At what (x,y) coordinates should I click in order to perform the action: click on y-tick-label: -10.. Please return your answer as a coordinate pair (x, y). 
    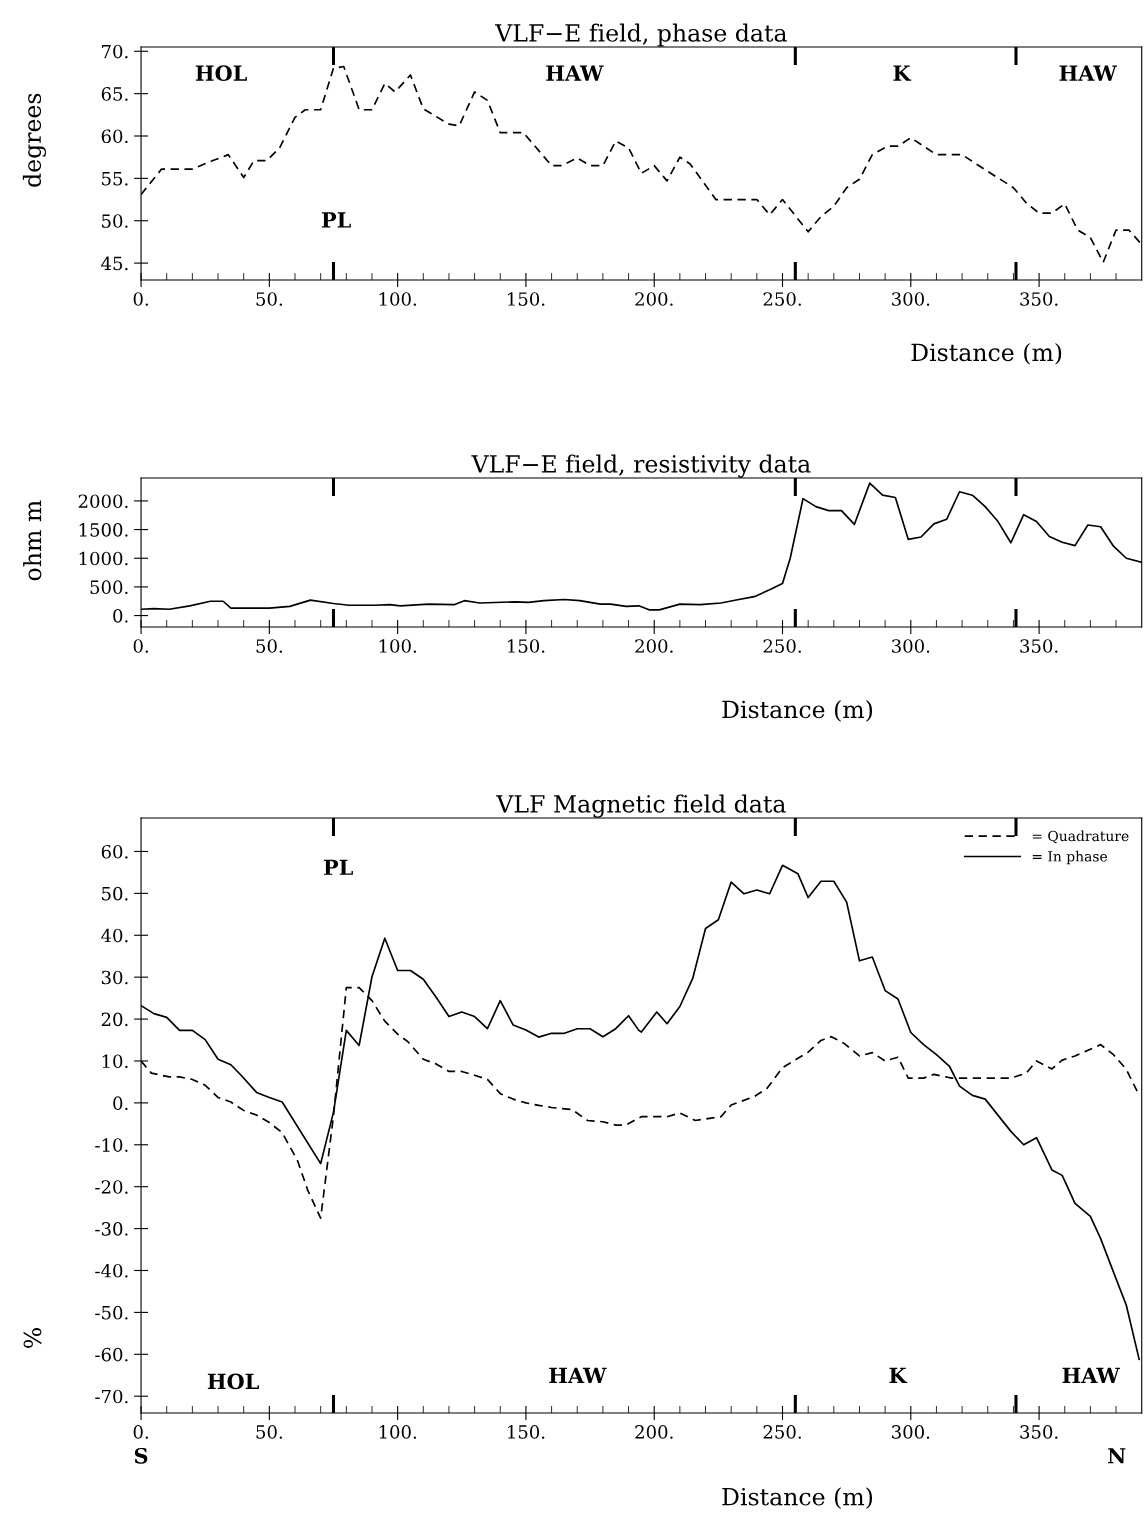
    Looking at the image, I should click on (111, 1145).